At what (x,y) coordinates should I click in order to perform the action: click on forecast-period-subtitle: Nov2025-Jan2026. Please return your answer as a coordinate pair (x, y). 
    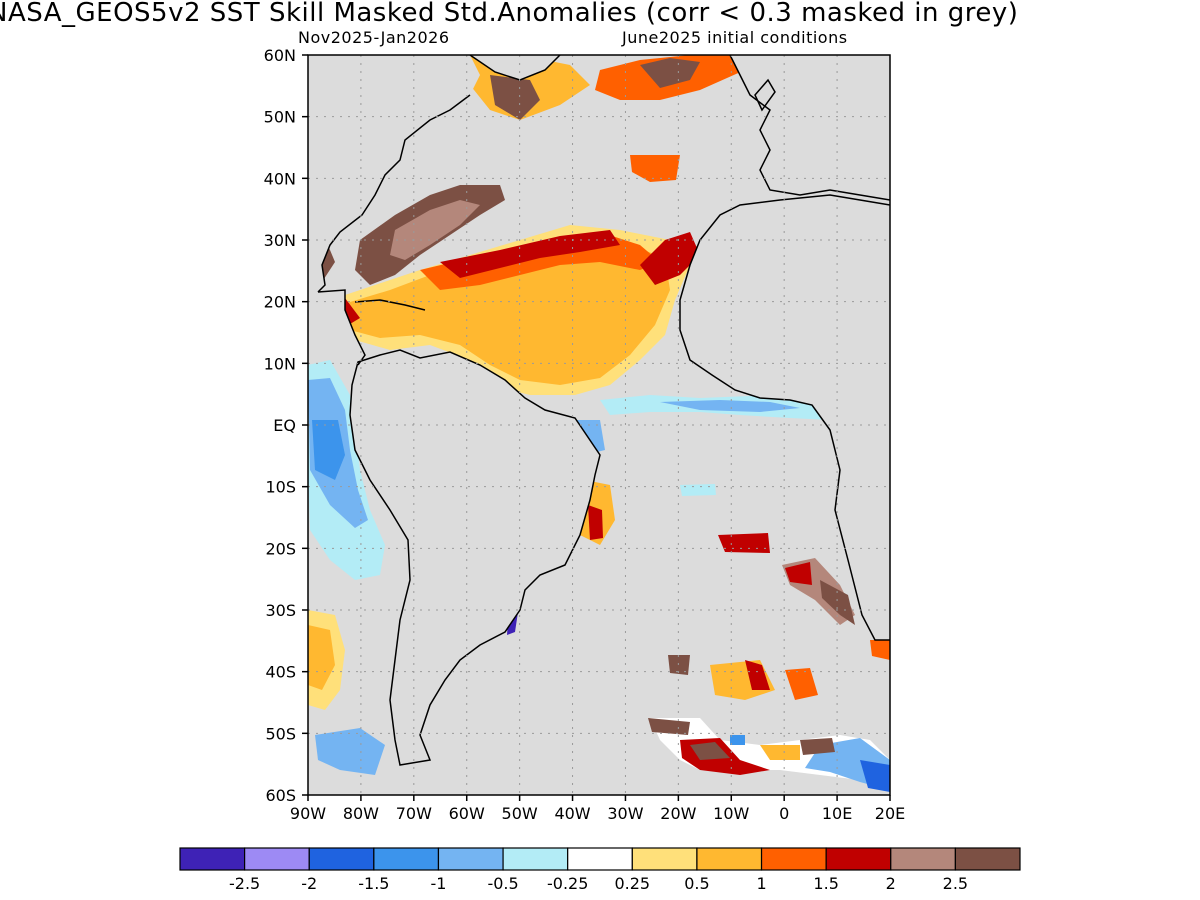
    Looking at the image, I should click on (374, 37).